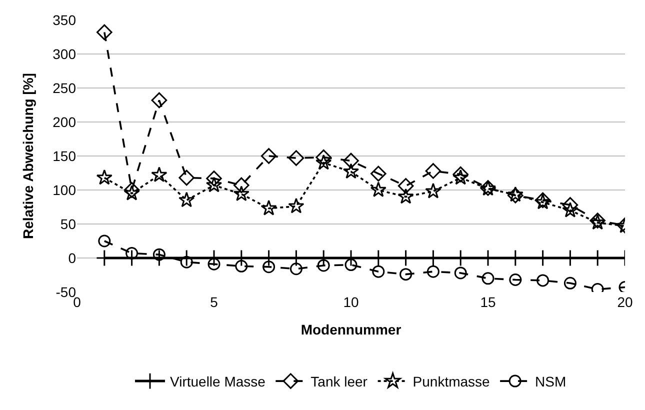 Image resolution: width=645 pixels, height=410 pixels. What do you see at coordinates (64, 156) in the screenshot?
I see `y-tick-label: 150` at bounding box center [64, 156].